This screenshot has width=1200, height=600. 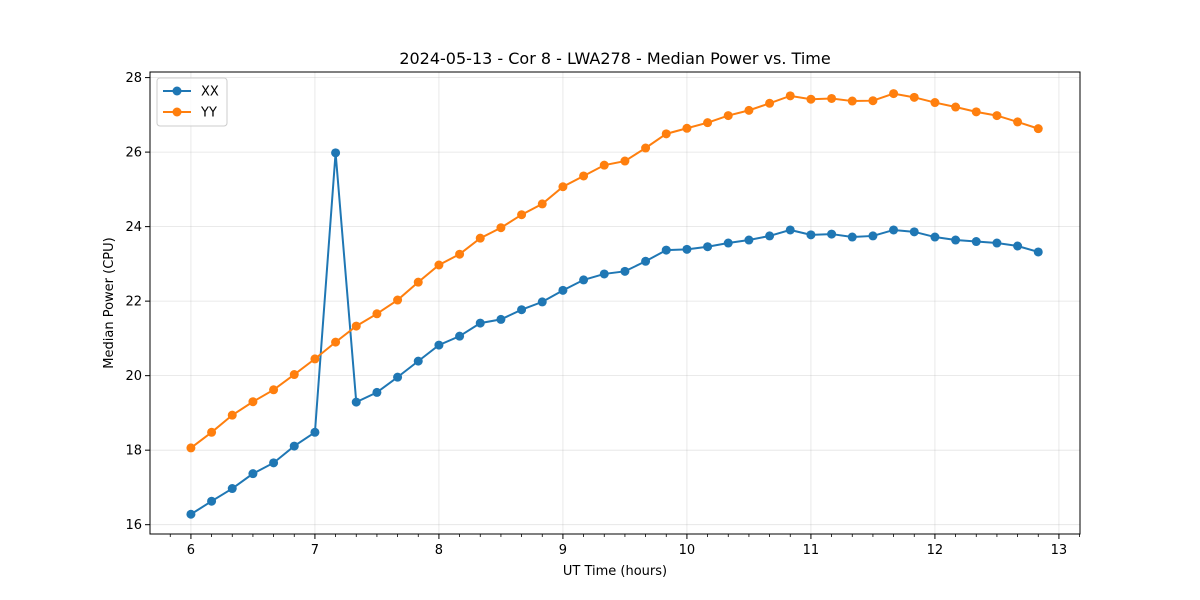 What do you see at coordinates (439, 550) in the screenshot?
I see `x-tick-label: 8` at bounding box center [439, 550].